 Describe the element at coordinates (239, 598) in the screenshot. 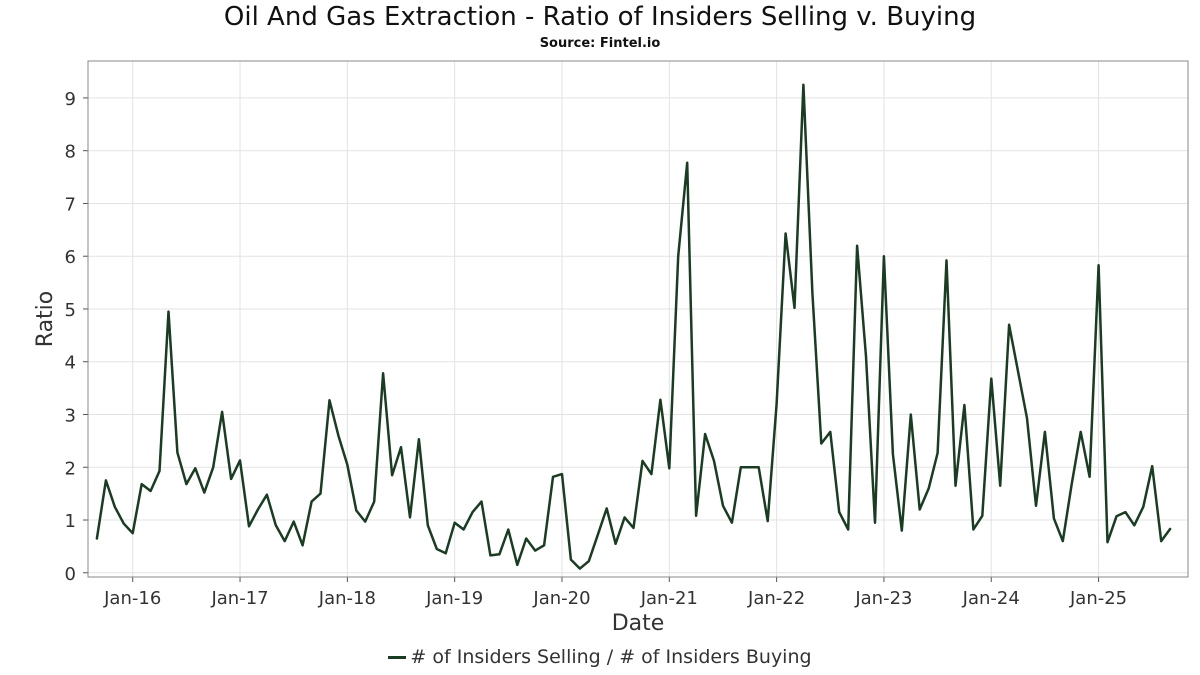

I see `x-tick-label: Jan-17` at that location.